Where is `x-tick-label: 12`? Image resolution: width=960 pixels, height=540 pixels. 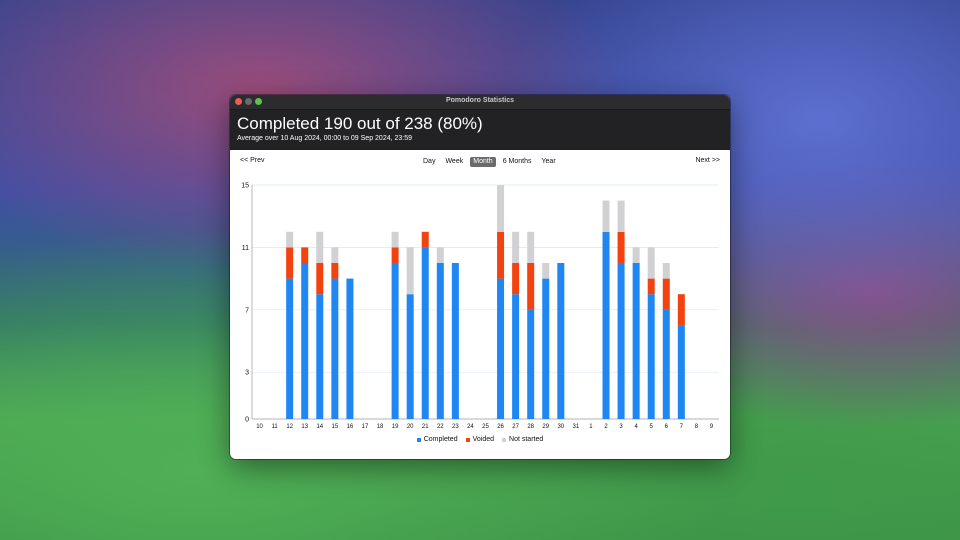 x-tick-label: 12 is located at coordinates (289, 427).